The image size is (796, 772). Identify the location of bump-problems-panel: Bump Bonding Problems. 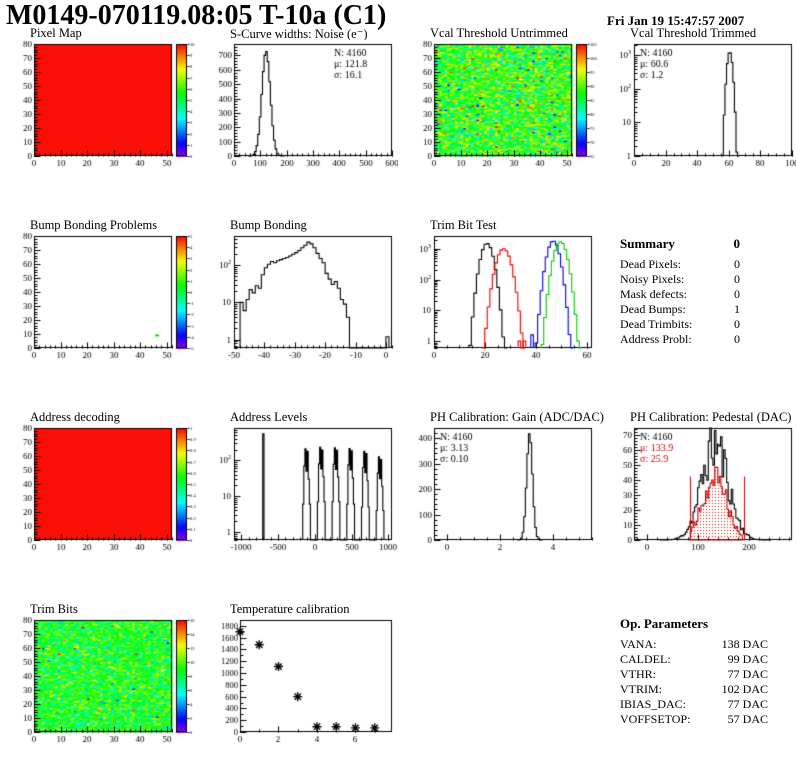
(104, 290).